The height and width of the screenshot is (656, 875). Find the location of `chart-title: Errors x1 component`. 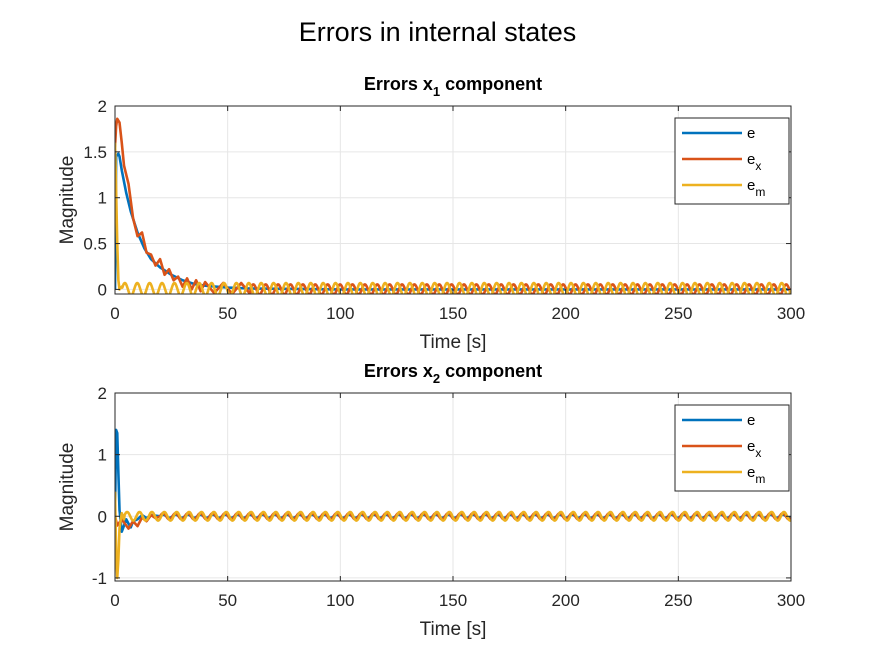

chart-title: Errors x1 component is located at coordinates (453, 86).